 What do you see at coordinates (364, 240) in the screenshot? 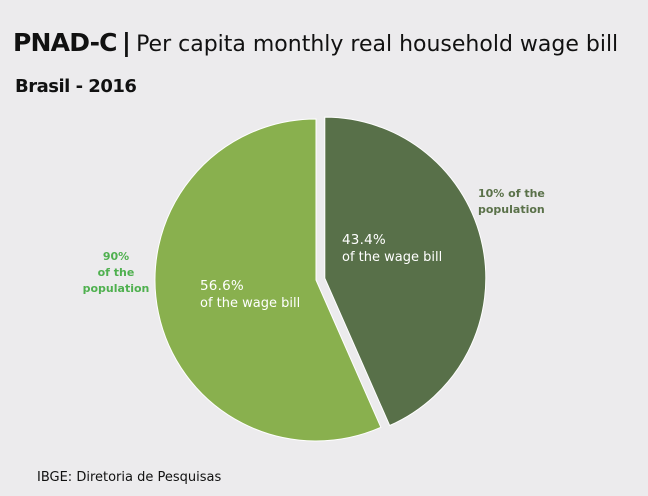
I see `top-decile-share-value: 43.4%` at bounding box center [364, 240].